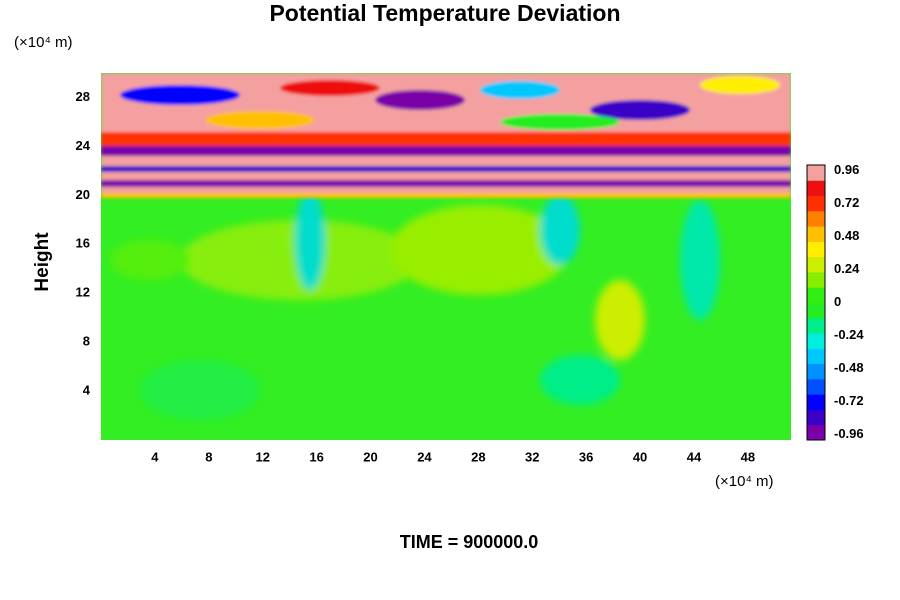 The image size is (900, 600). Describe the element at coordinates (849, 367) in the screenshot. I see `colorbar-tick-label: -0.48` at that location.